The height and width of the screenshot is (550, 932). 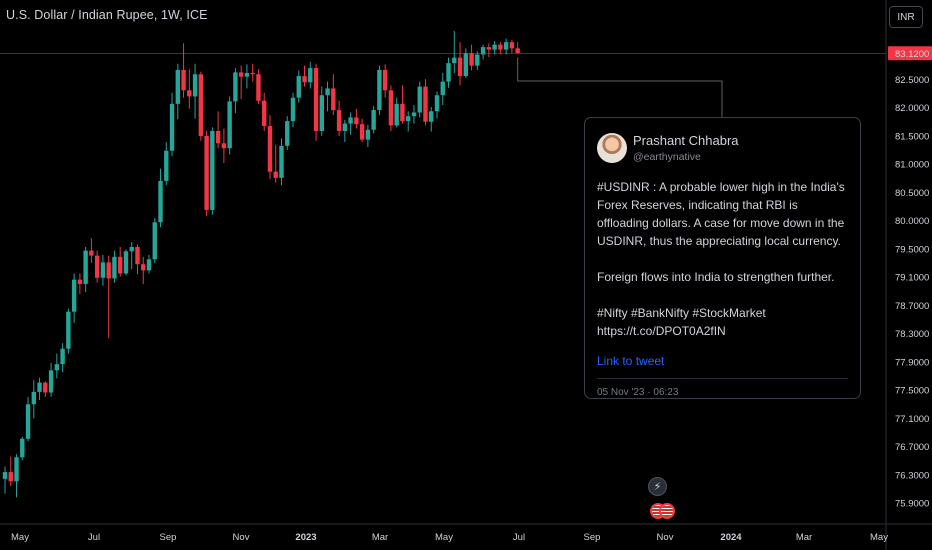 I want to click on flash-news-icon: ⚡, so click(x=657, y=486).